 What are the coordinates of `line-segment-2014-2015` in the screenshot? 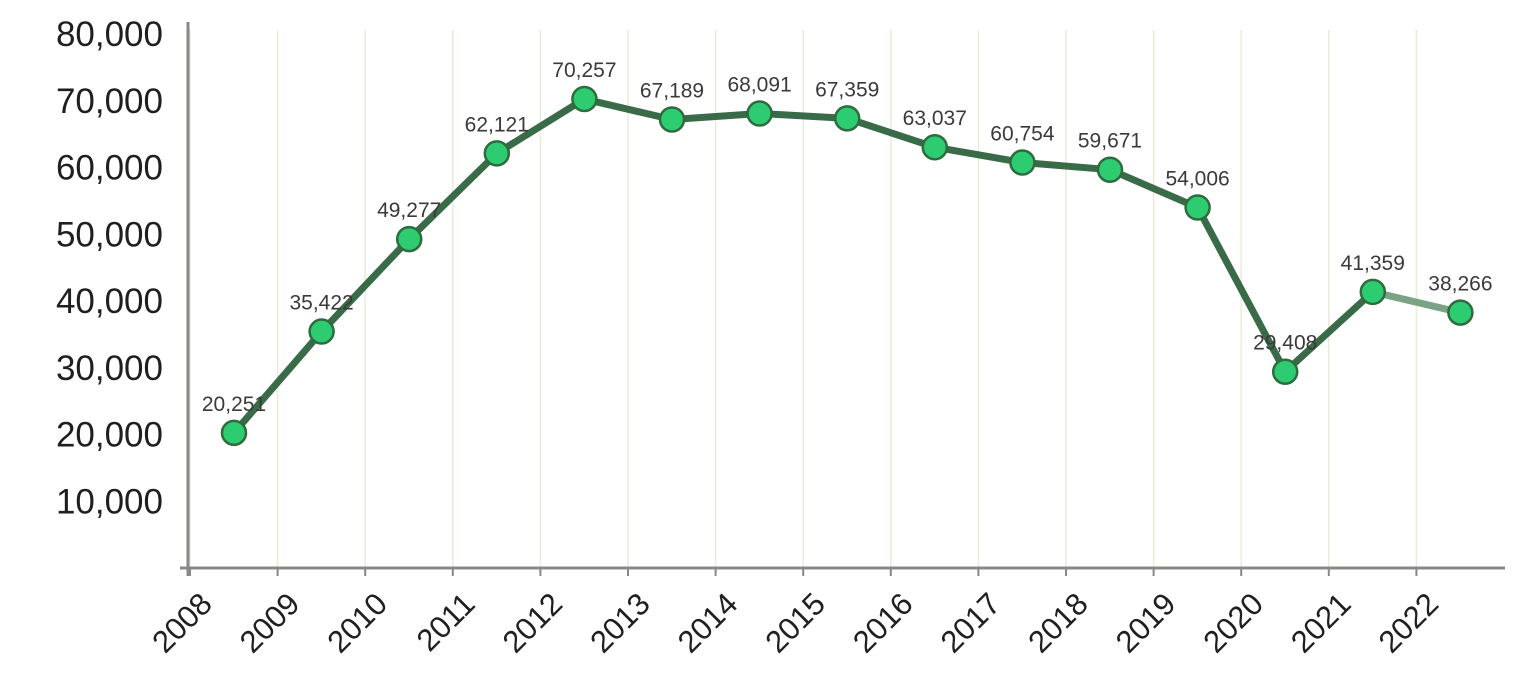 It's located at (803, 115).